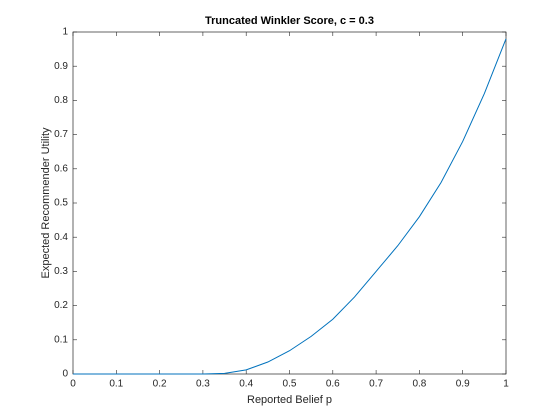  I want to click on y-tick-label: 0.8, so click(61, 100).